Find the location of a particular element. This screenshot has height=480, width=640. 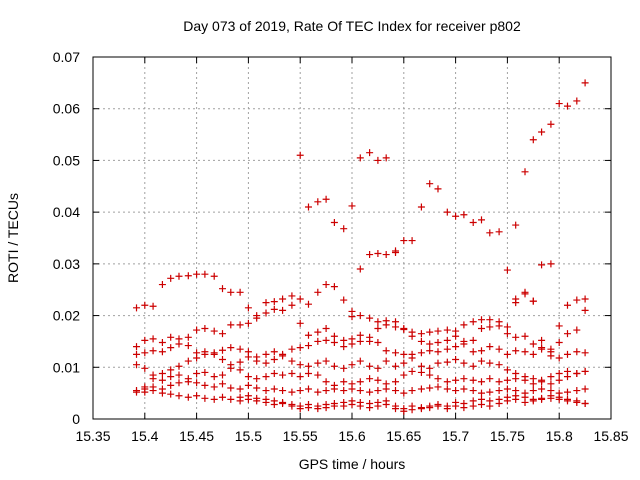

x-tick-label: 15.6 is located at coordinates (351, 436).